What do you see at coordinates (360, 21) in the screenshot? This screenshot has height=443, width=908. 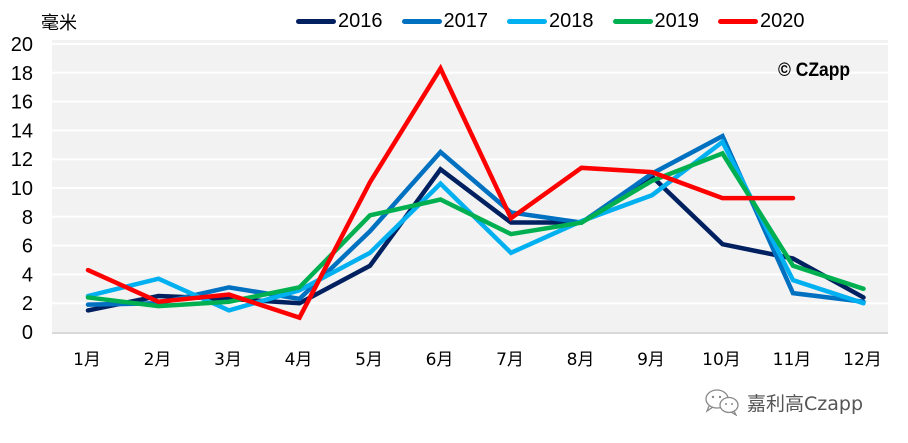 I see `legend-label: 2016` at bounding box center [360, 21].